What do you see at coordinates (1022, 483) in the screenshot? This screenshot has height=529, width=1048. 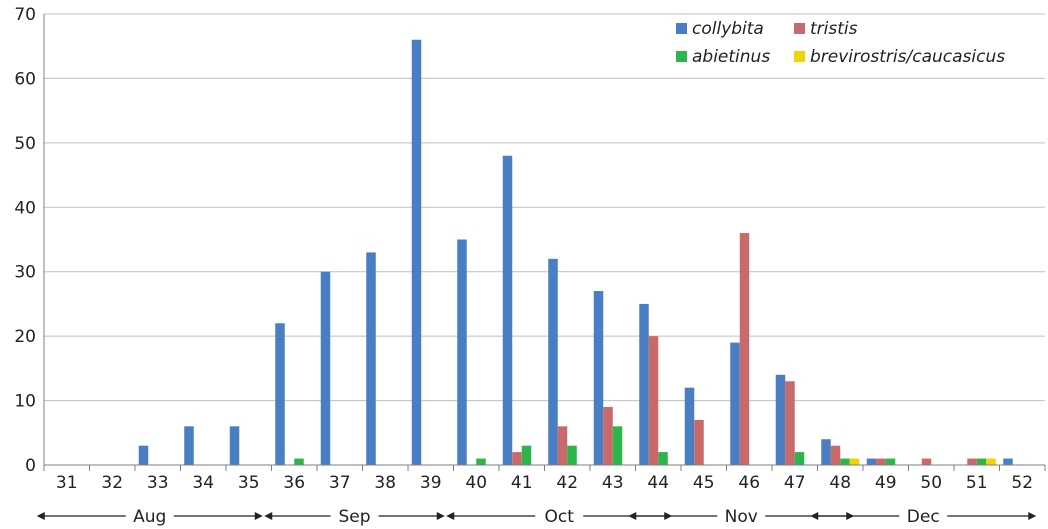 I see `x-tick-label: 52` at bounding box center [1022, 483].